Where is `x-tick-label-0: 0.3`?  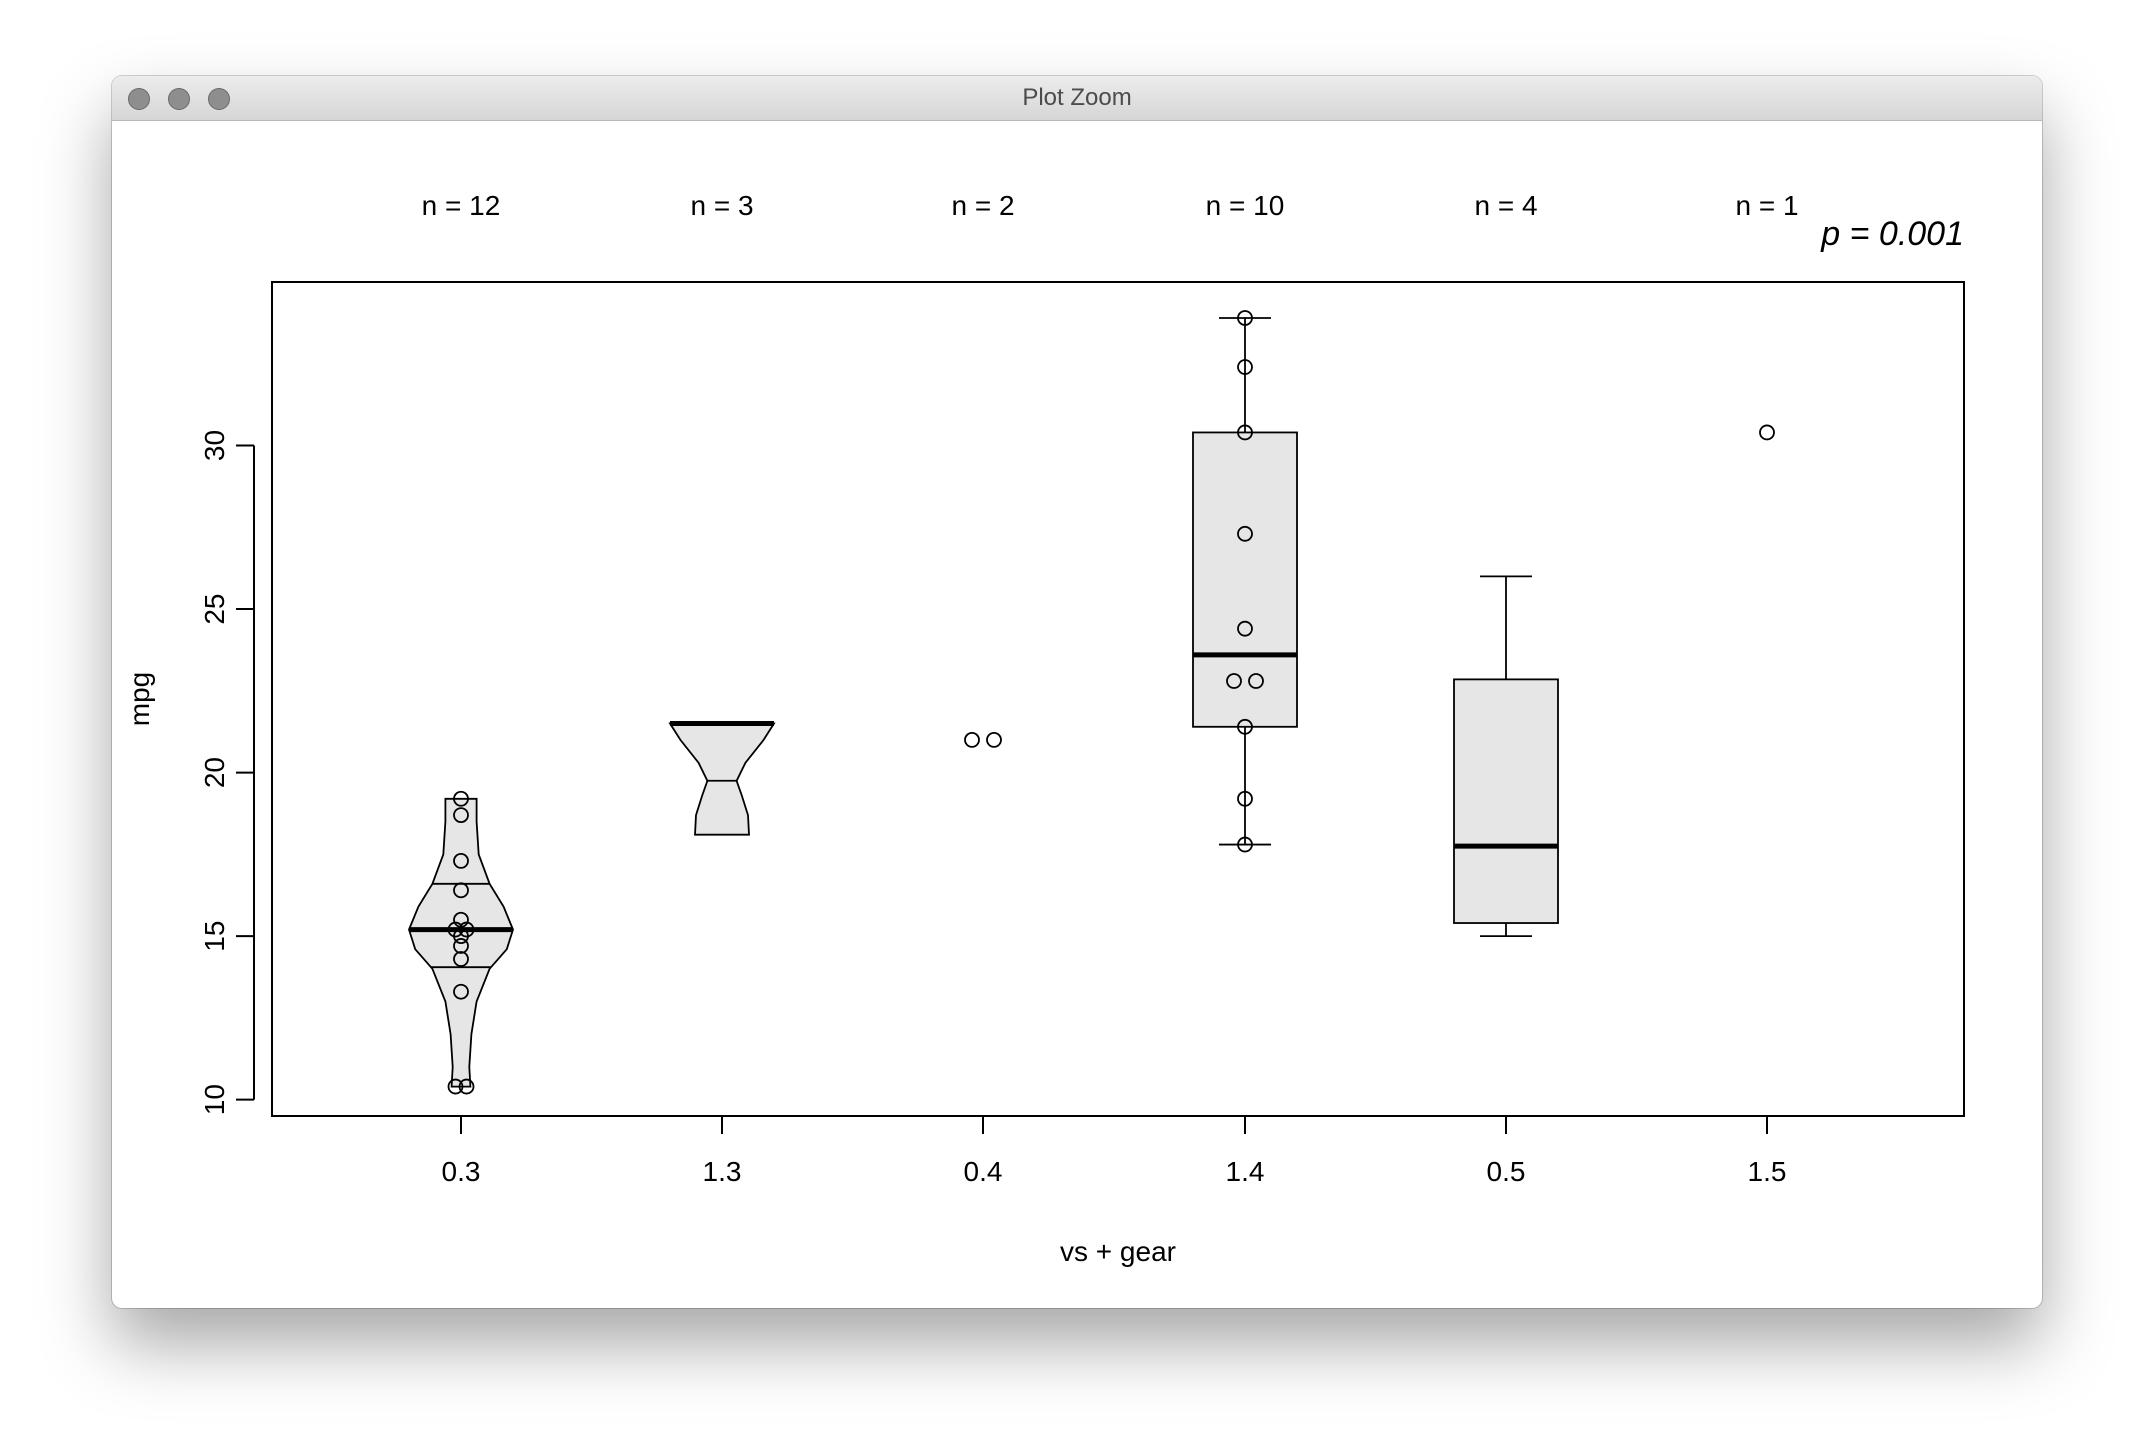
x-tick-label-0: 0.3 is located at coordinates (461, 1171).